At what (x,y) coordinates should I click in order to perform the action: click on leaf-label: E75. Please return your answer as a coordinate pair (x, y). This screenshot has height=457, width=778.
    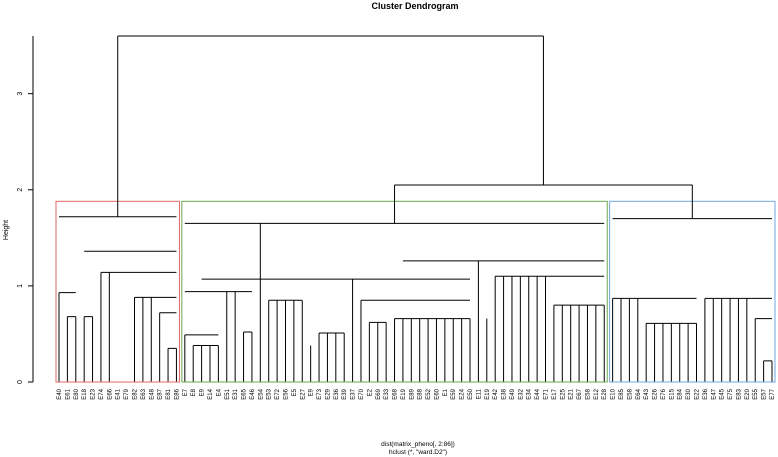
    Looking at the image, I should click on (731, 393).